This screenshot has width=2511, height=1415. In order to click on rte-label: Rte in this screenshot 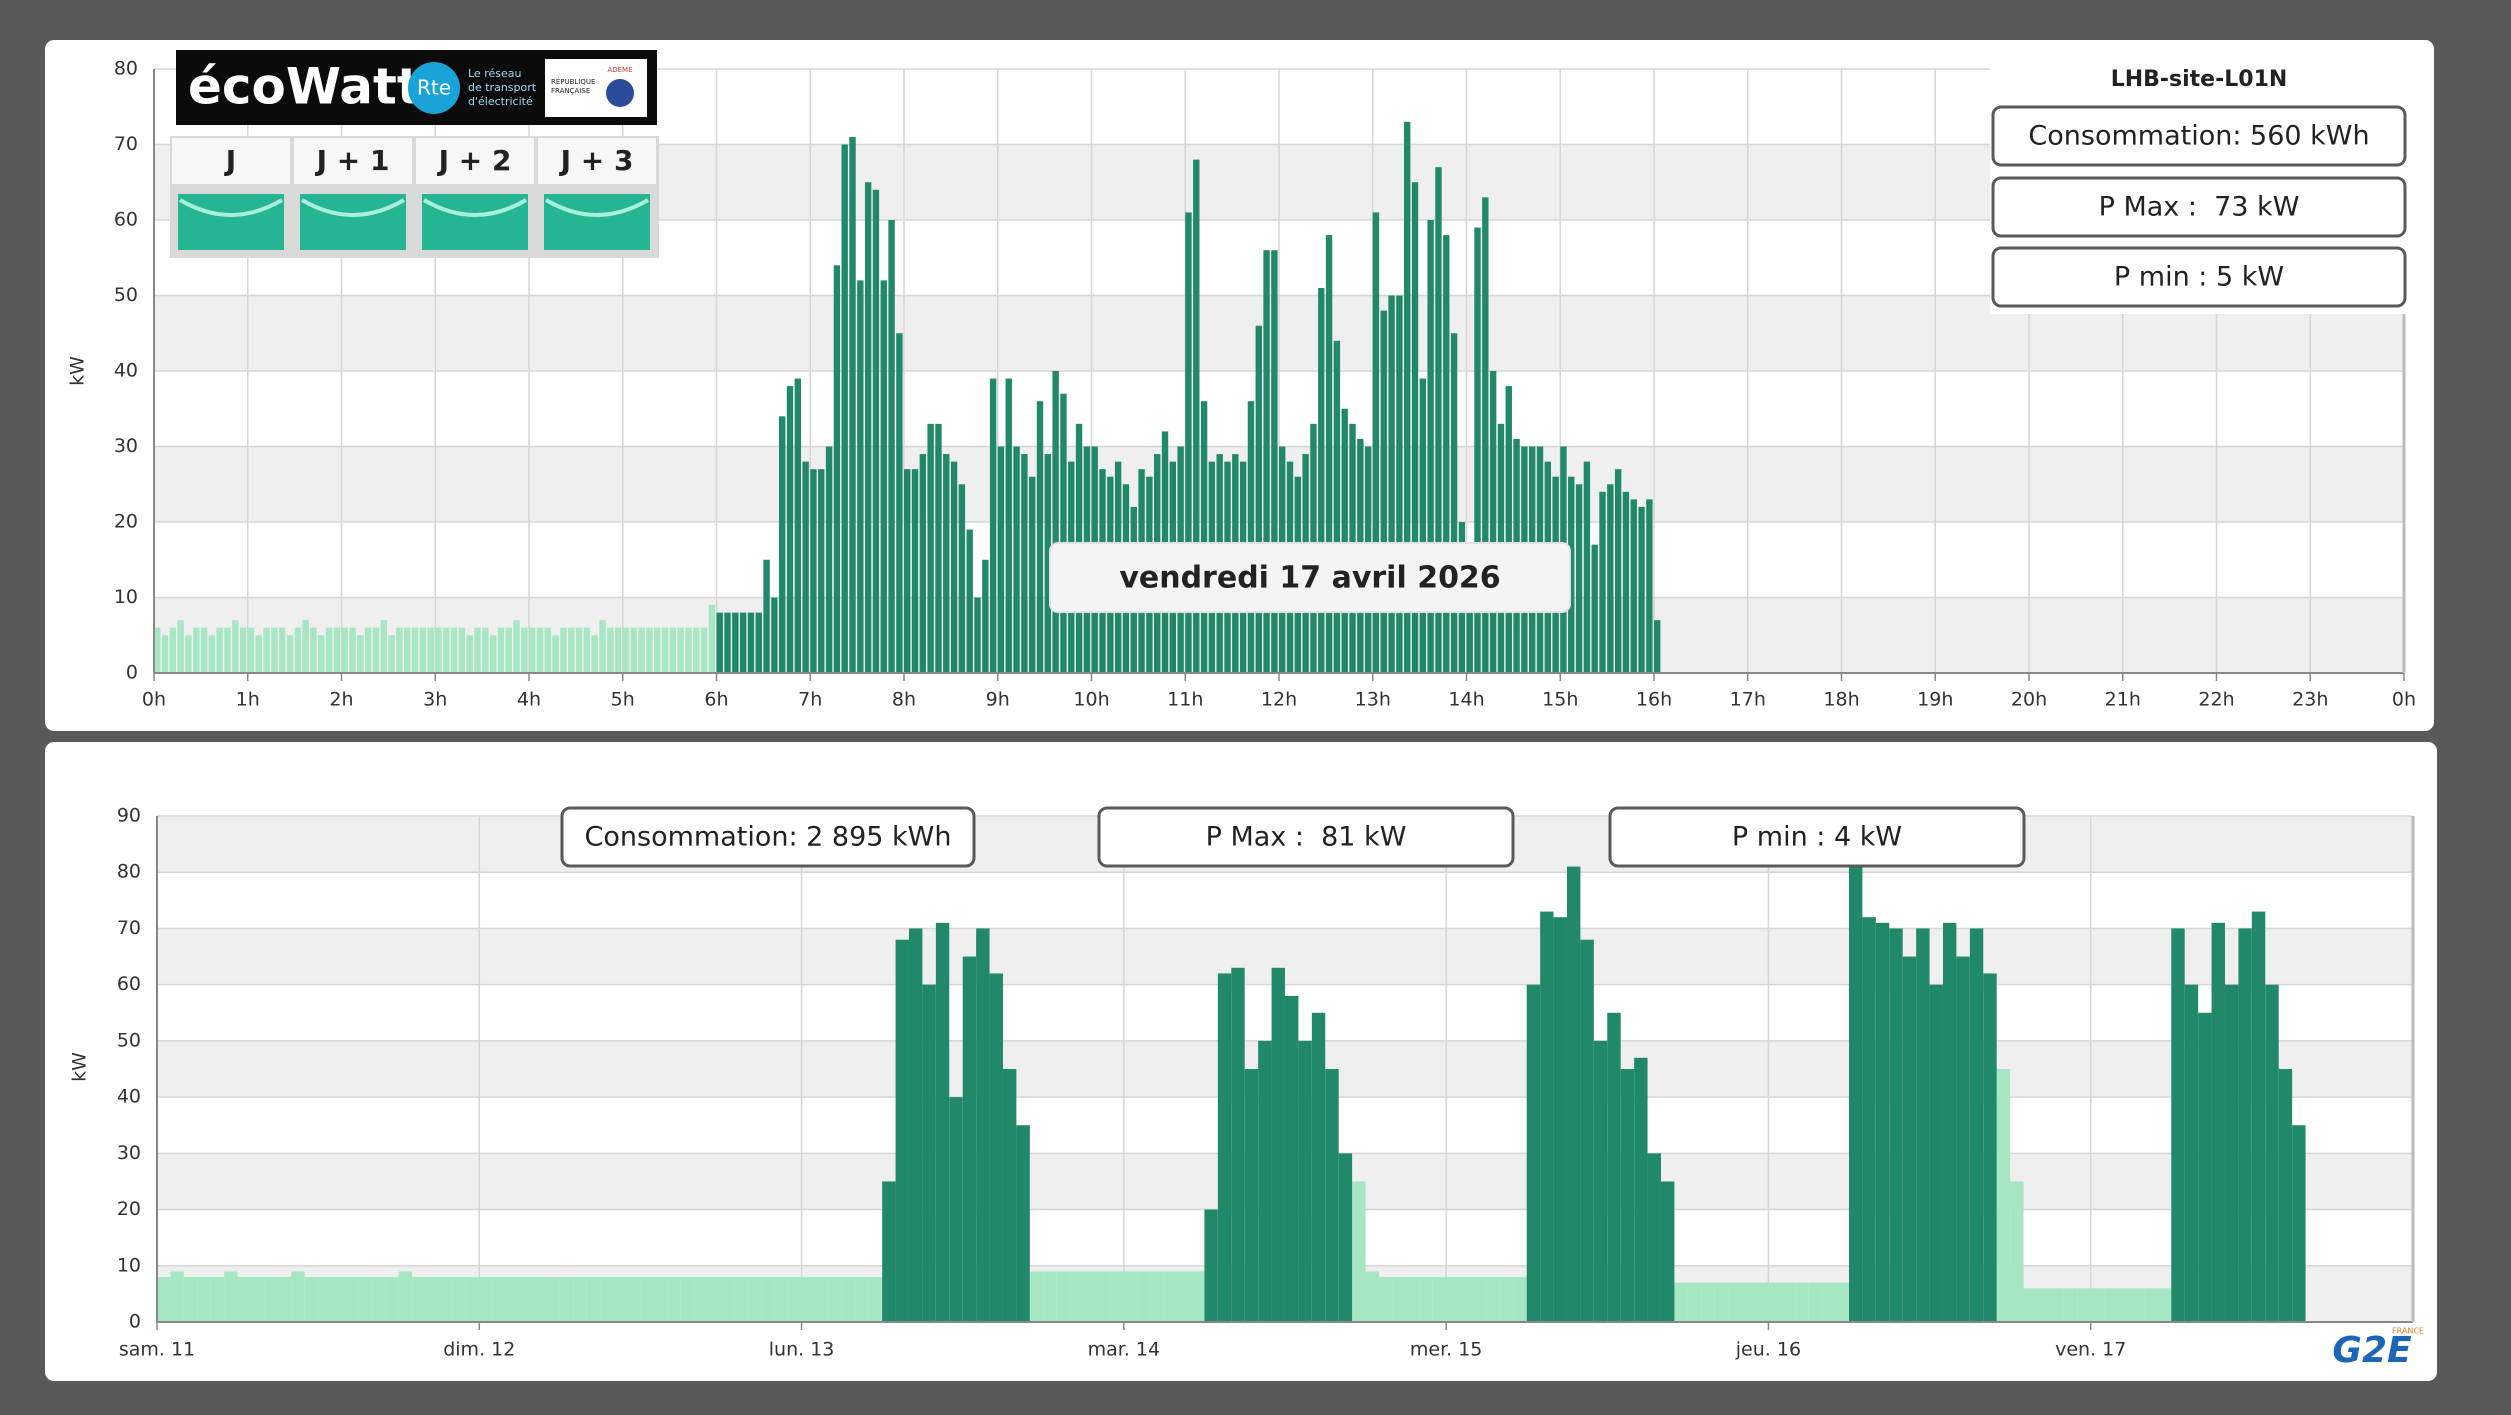, I will do `click(434, 88)`.